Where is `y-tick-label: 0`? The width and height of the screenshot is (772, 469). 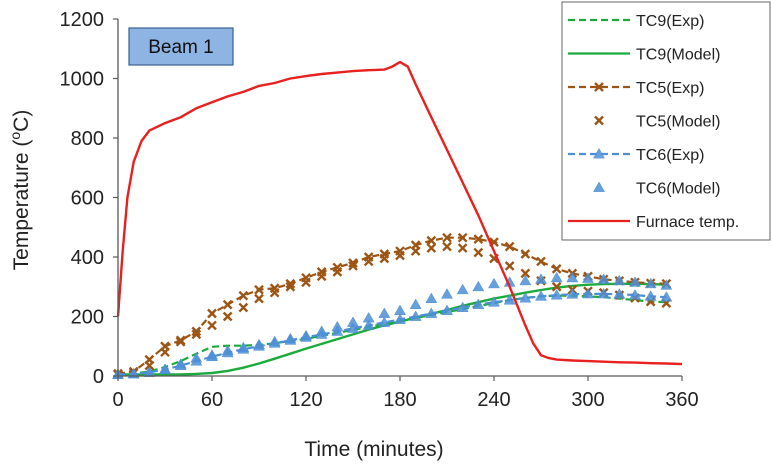
y-tick-label: 0 is located at coordinates (98, 377).